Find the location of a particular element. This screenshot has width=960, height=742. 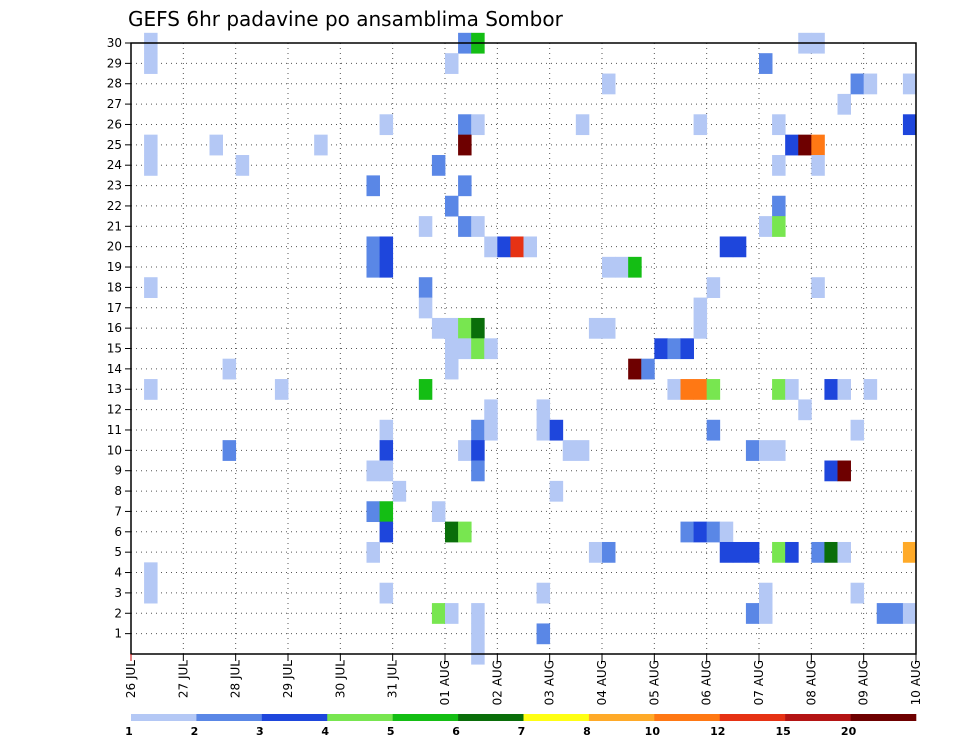

colorbar-label: 5 is located at coordinates (391, 731).